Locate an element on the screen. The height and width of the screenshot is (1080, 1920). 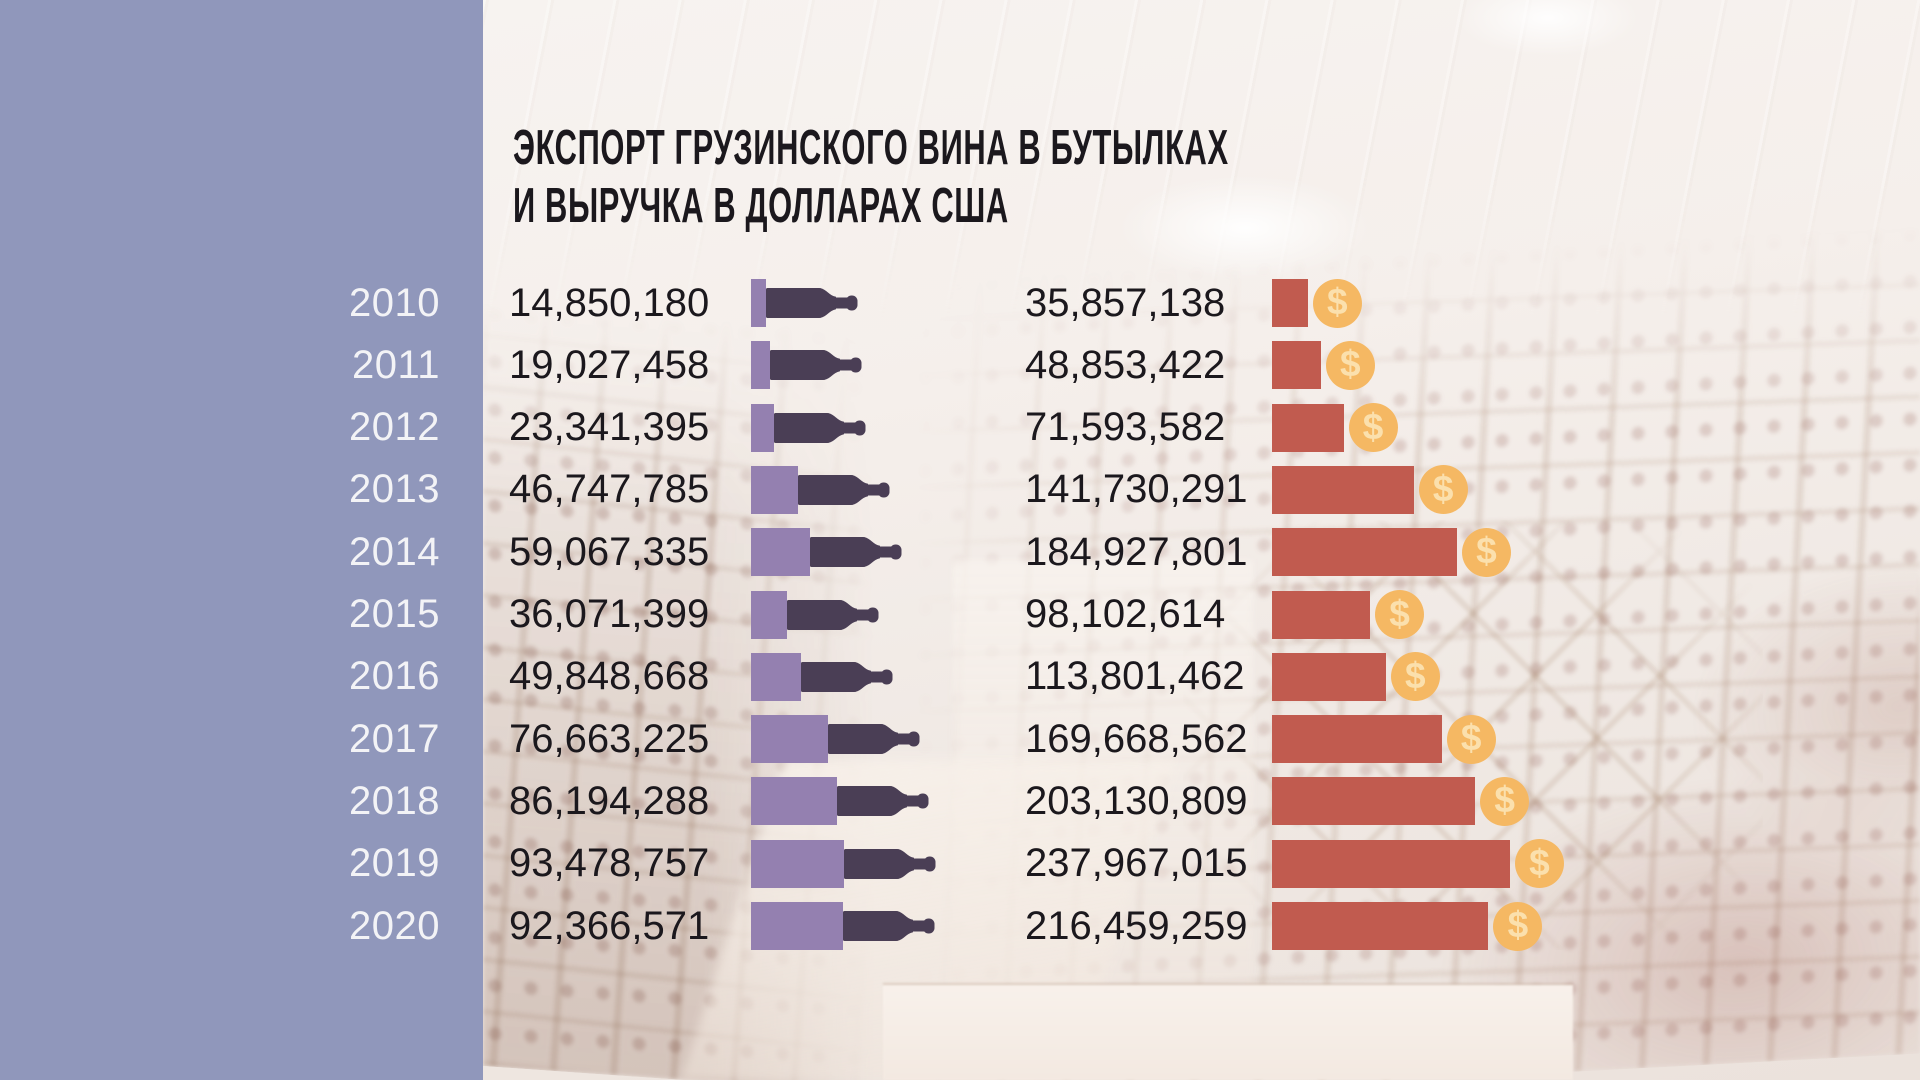
bottles-value: 92,366,571 is located at coordinates (609, 925).